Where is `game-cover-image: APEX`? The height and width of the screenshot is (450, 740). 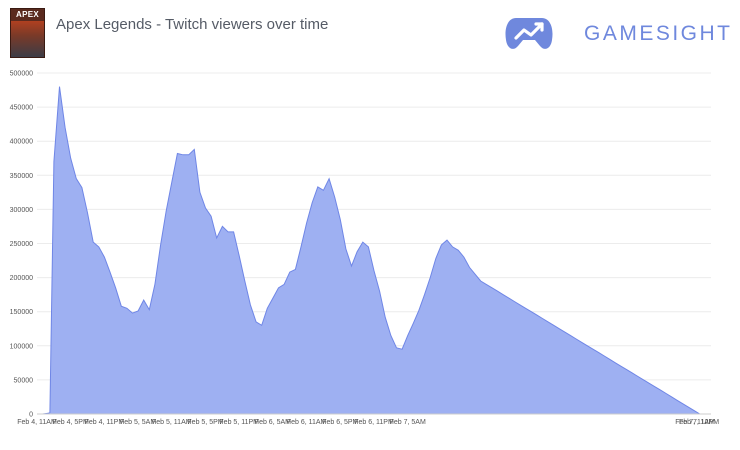 game-cover-image: APEX is located at coordinates (27, 33).